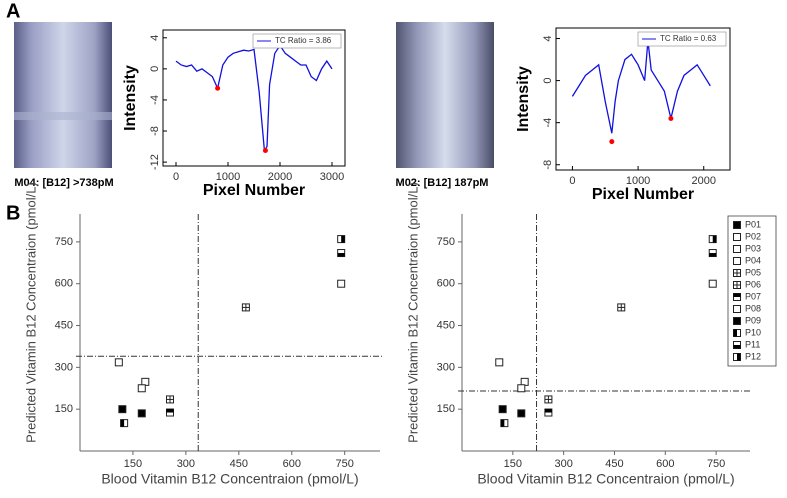 Image resolution: width=787 pixels, height=498 pixels. I want to click on legend-label: P07, so click(753, 296).